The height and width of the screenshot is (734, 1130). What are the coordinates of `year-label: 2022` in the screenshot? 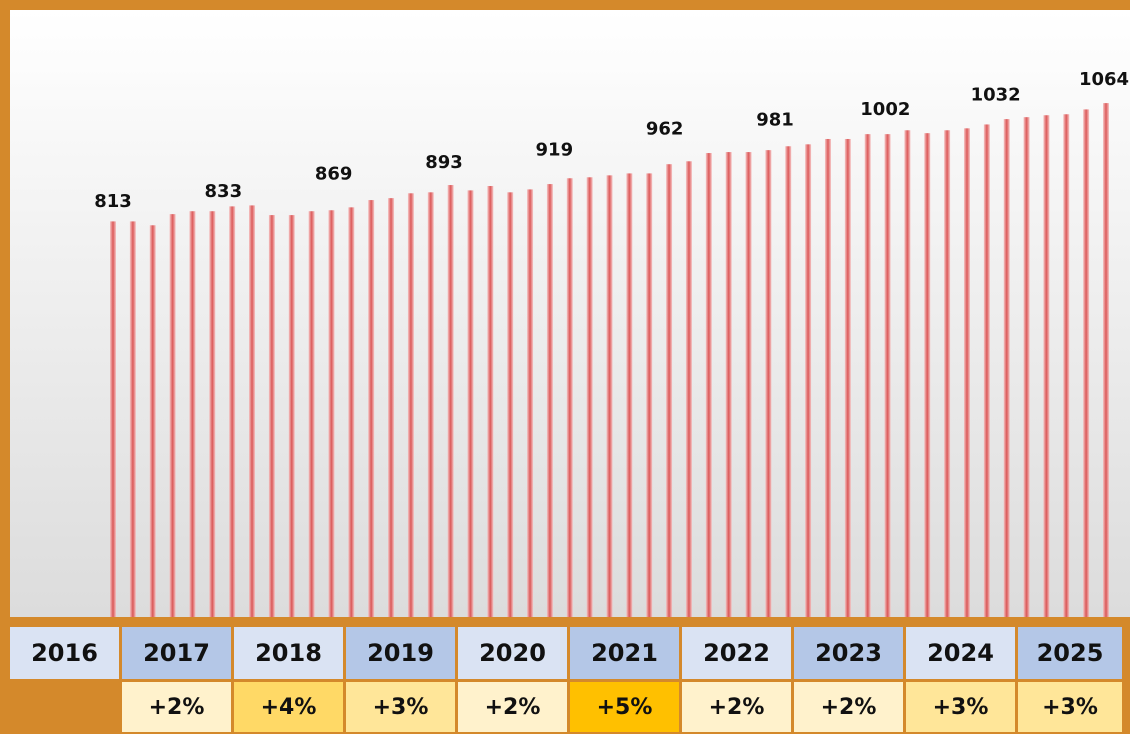 It's located at (736, 653).